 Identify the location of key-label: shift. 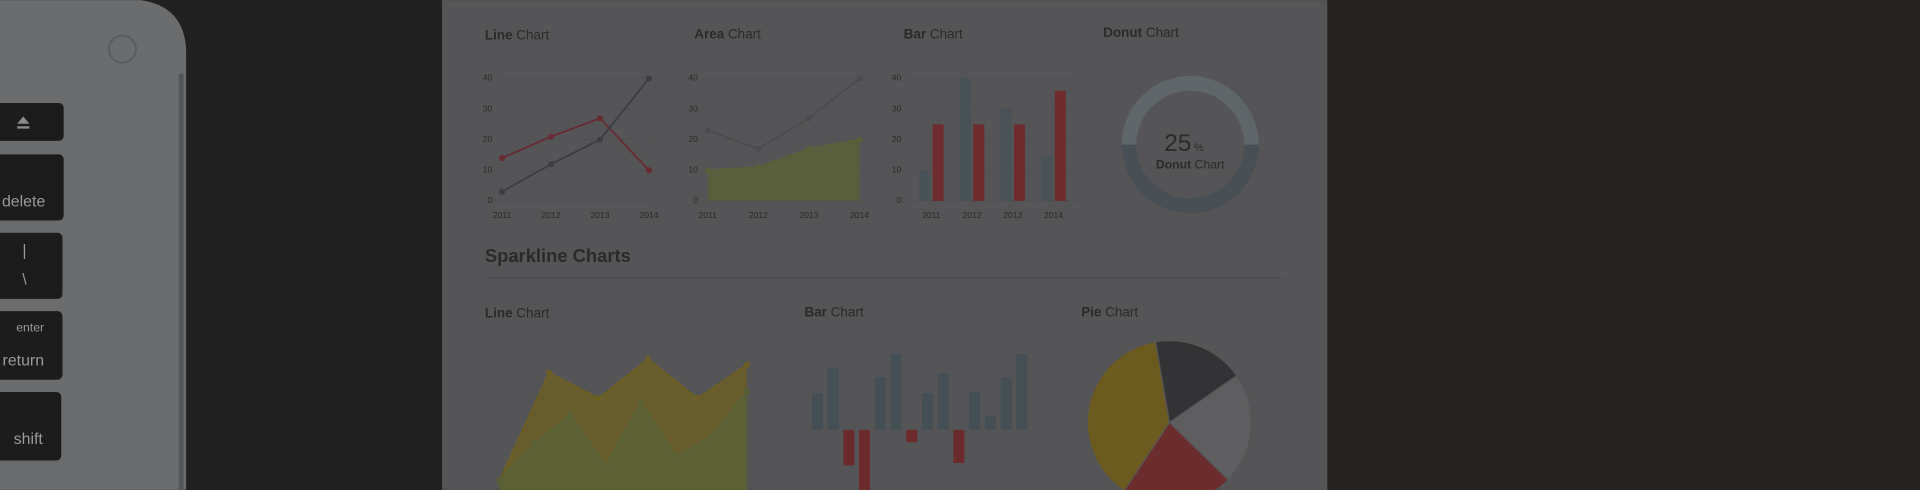
(29, 439).